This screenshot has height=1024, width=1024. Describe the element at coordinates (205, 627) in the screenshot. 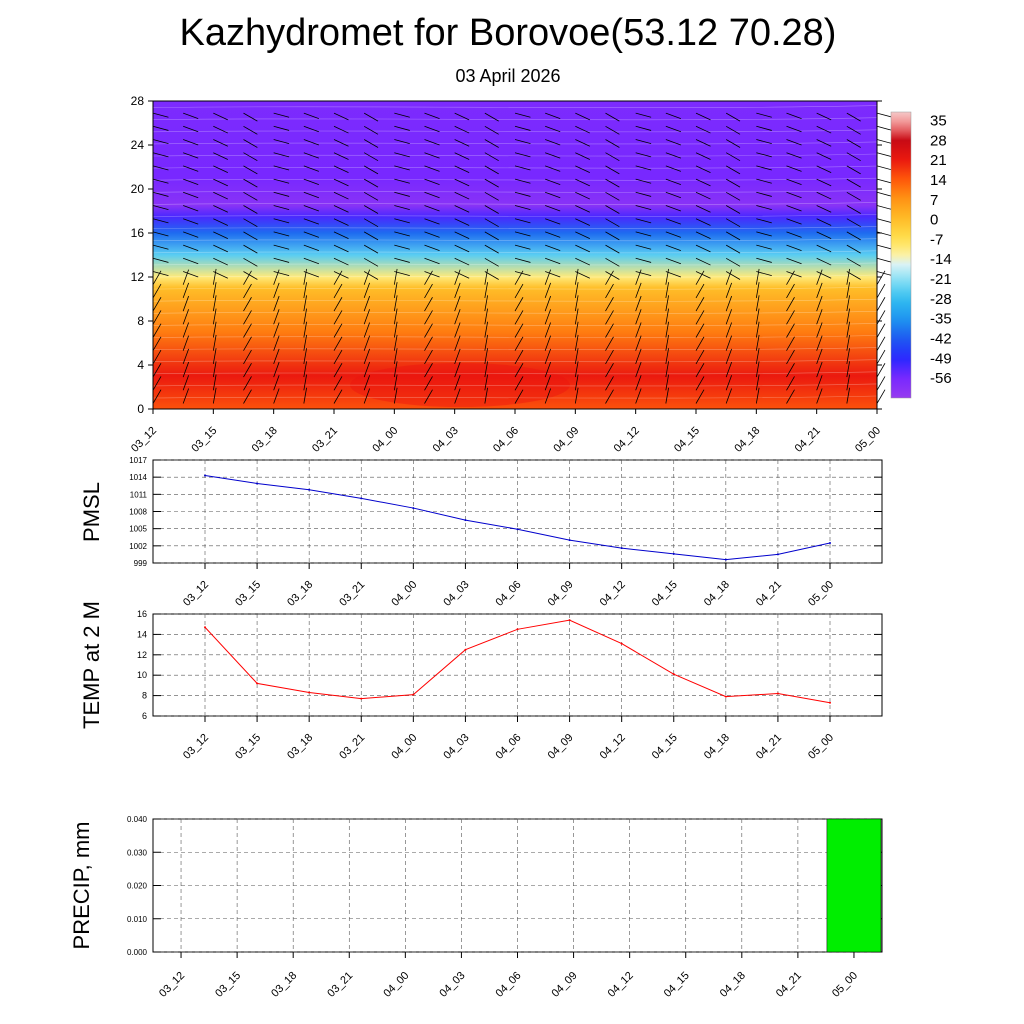

I see `temp-2m-point` at that location.